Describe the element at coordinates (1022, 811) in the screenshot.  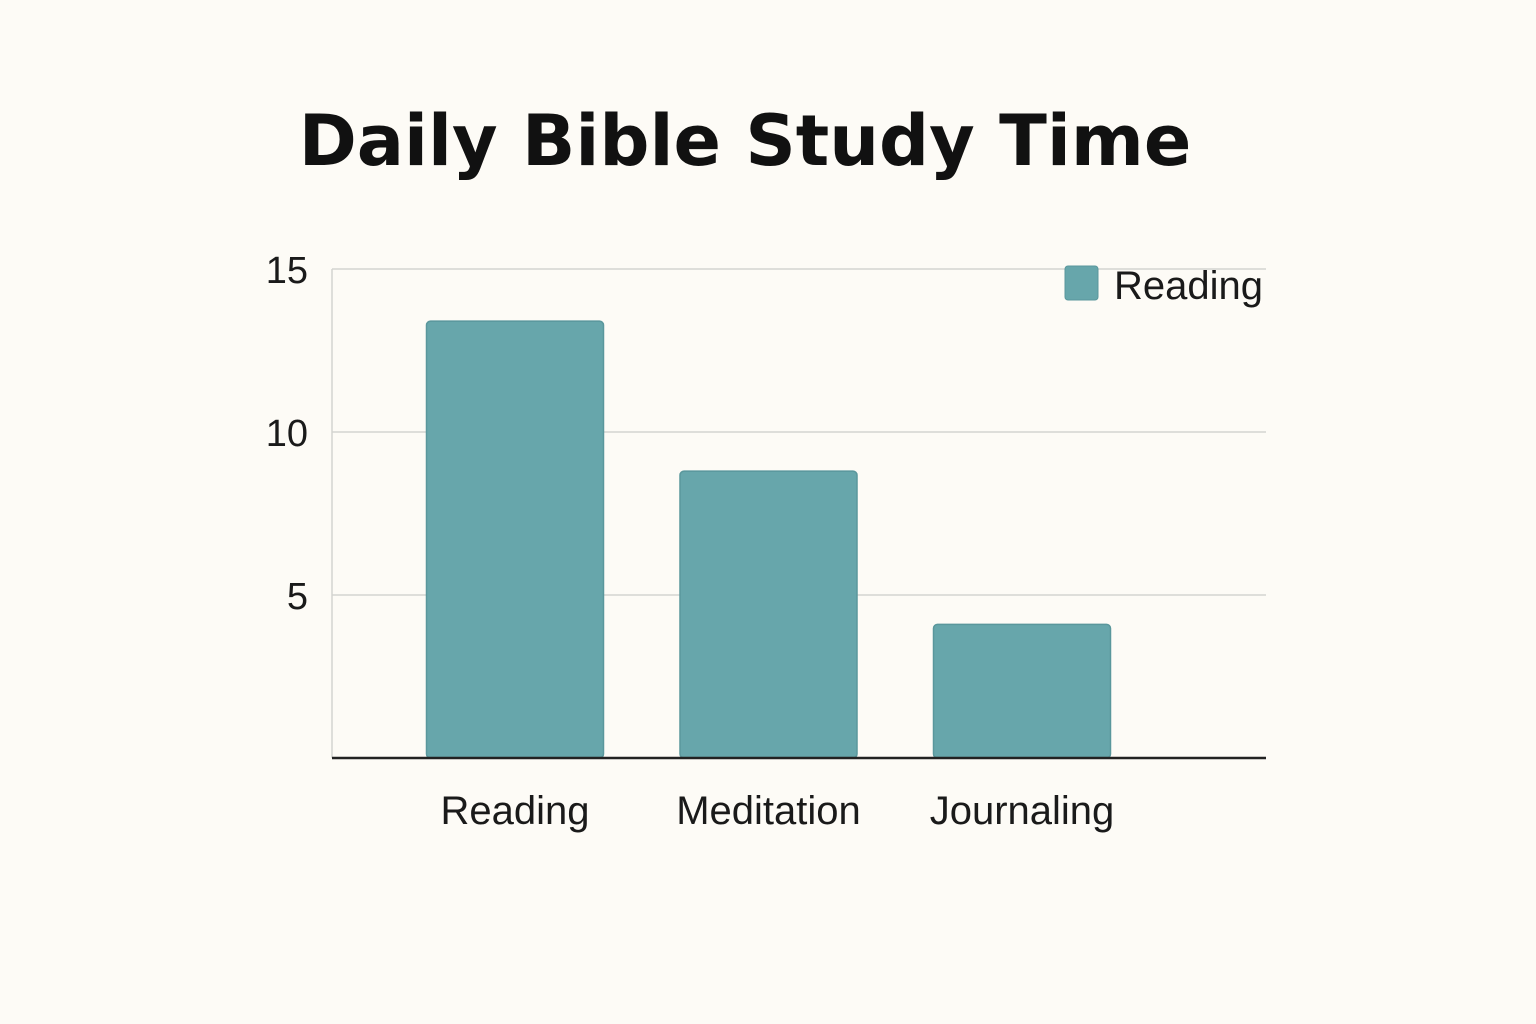
I see `x-tick-label-journaling: Journaling` at that location.